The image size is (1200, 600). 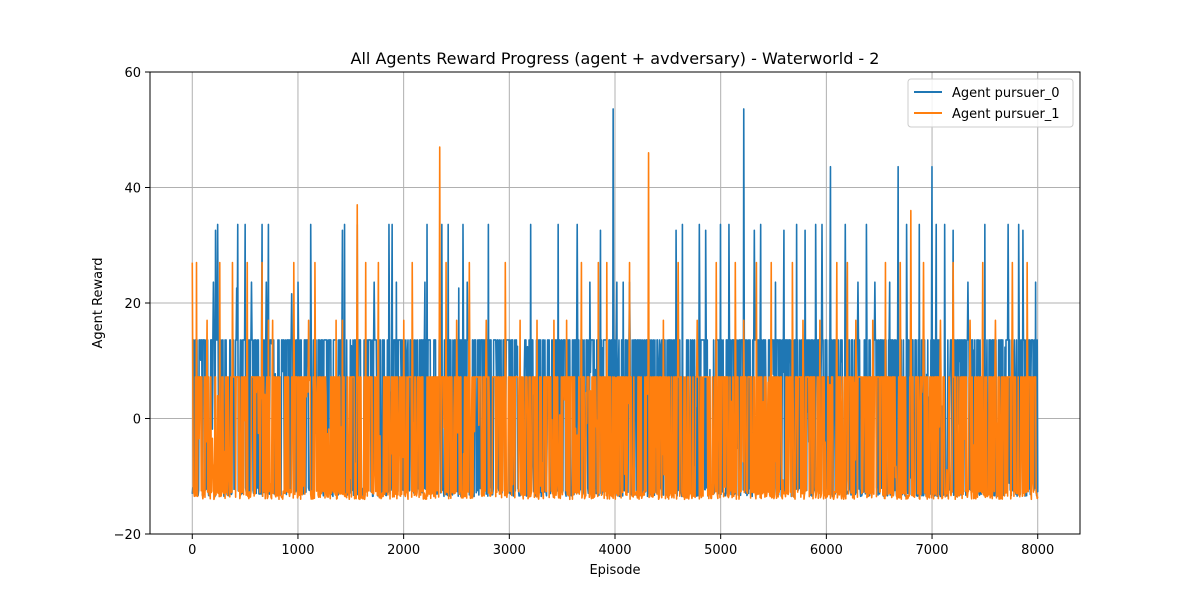 What do you see at coordinates (137, 420) in the screenshot?
I see `y-tick-label: 0` at bounding box center [137, 420].